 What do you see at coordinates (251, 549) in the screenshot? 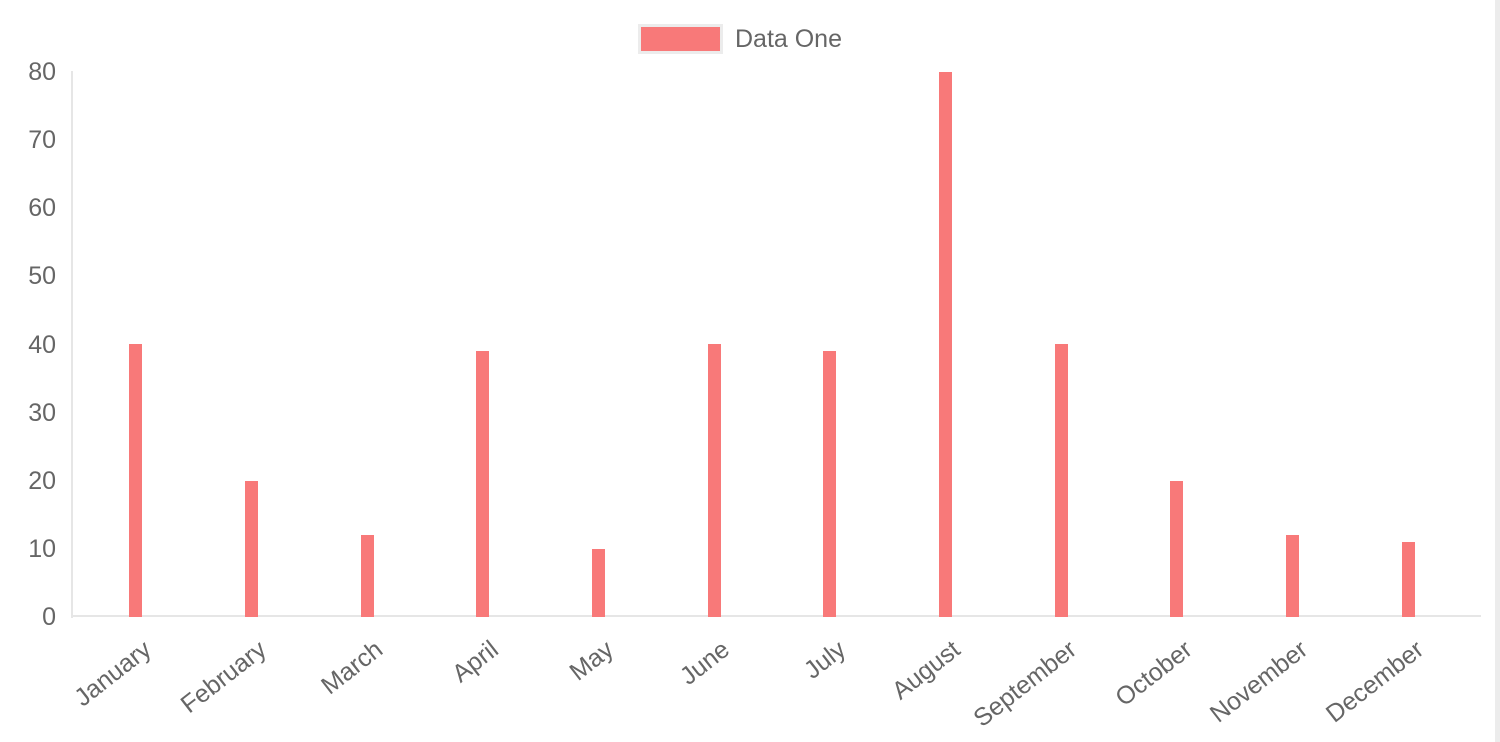
I see `bar-february` at bounding box center [251, 549].